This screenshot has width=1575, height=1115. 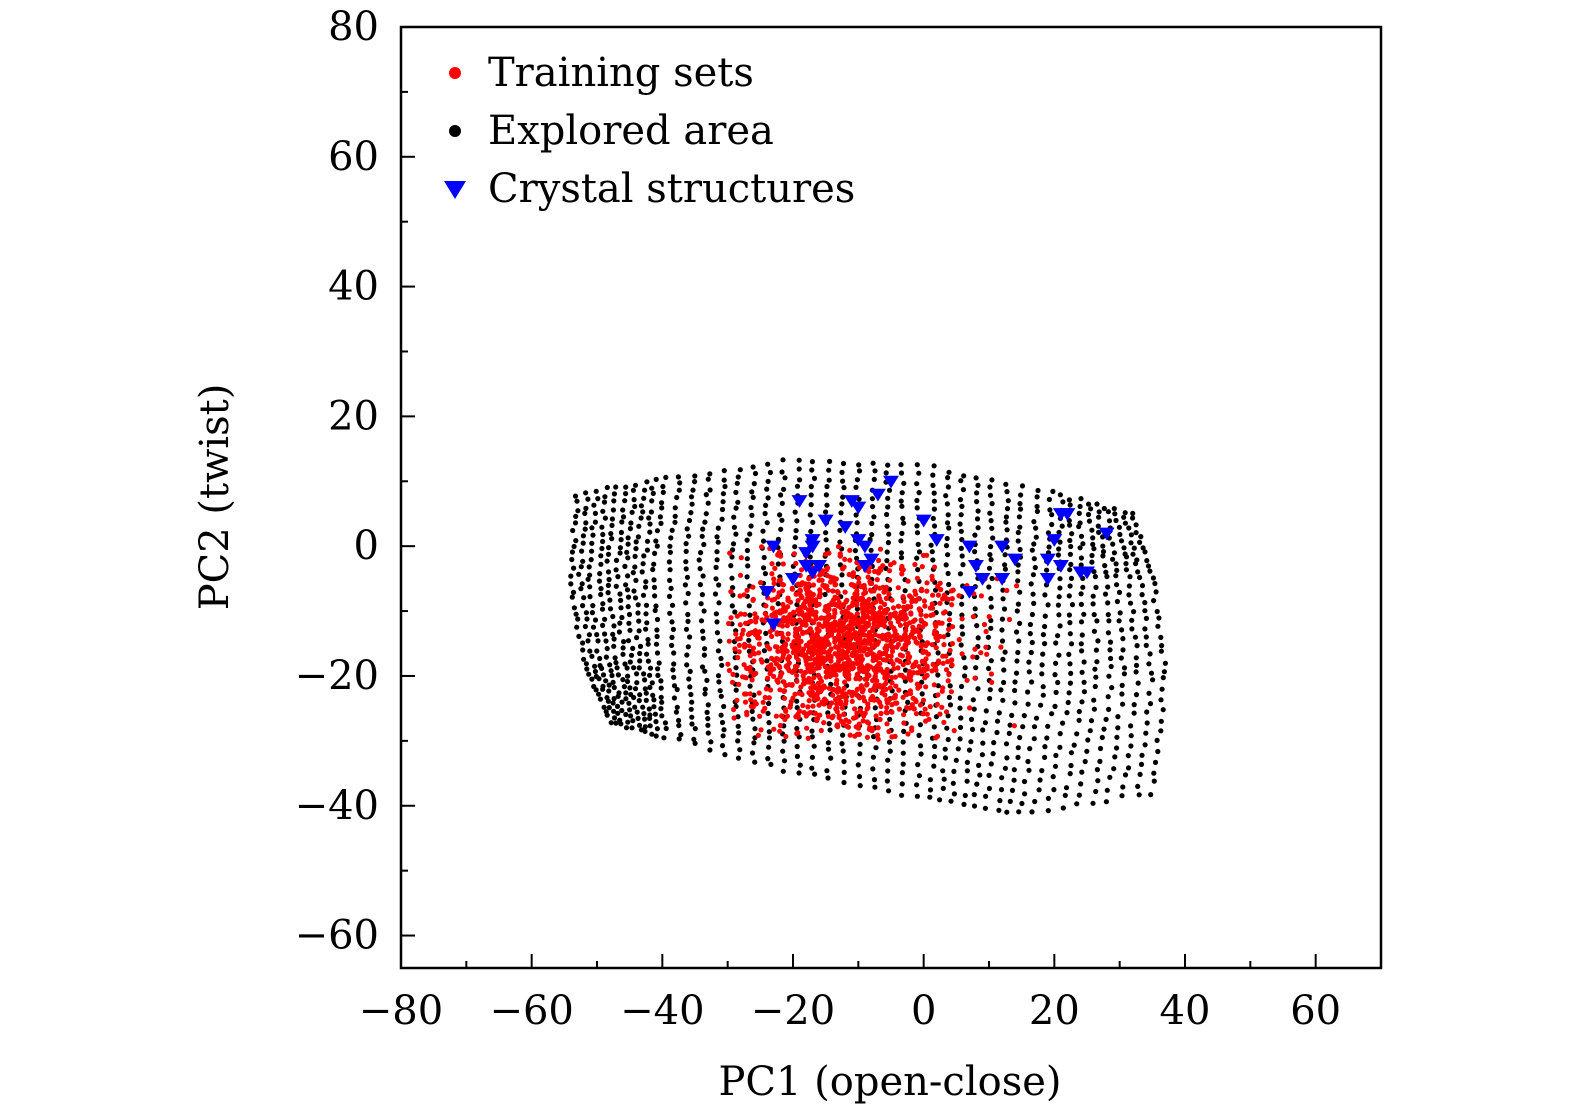 I want to click on y-axis-title: PC2 (twist), so click(x=215, y=497).